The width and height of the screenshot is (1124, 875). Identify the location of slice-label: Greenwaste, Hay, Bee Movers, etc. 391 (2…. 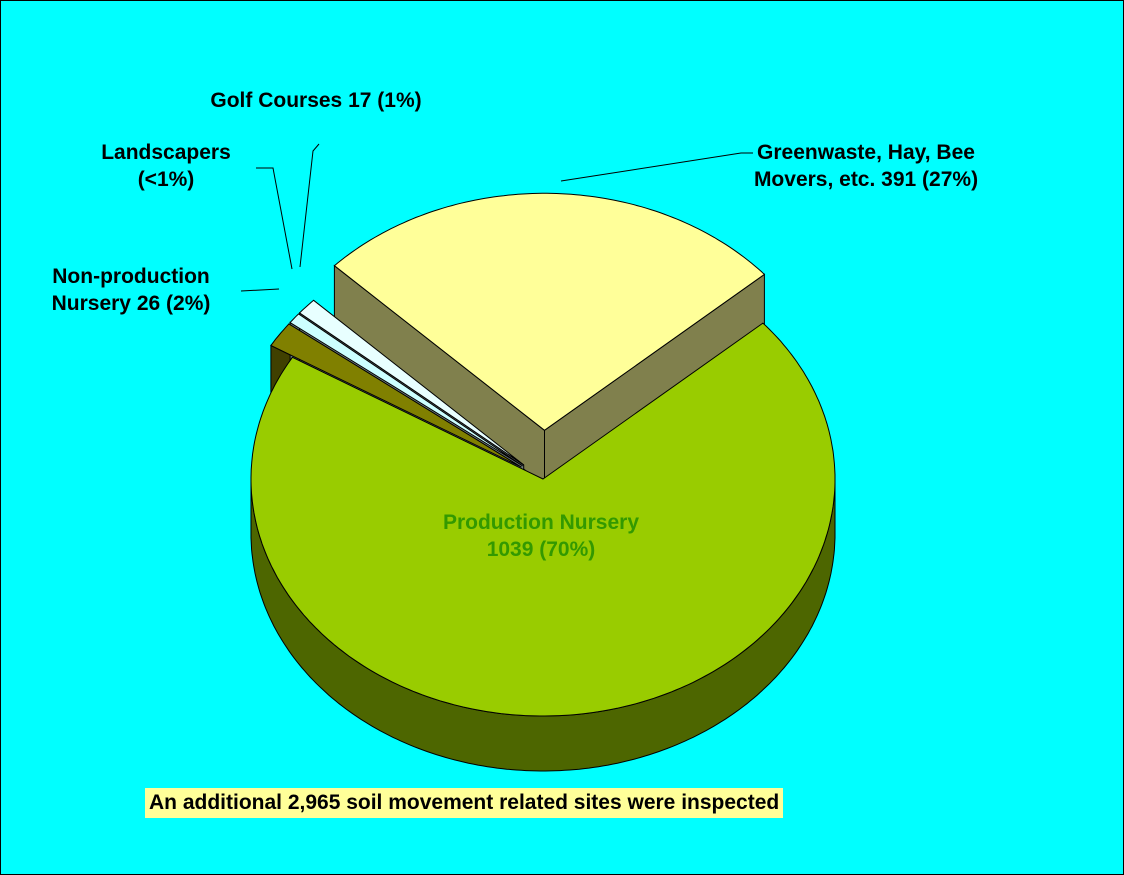
(866, 166).